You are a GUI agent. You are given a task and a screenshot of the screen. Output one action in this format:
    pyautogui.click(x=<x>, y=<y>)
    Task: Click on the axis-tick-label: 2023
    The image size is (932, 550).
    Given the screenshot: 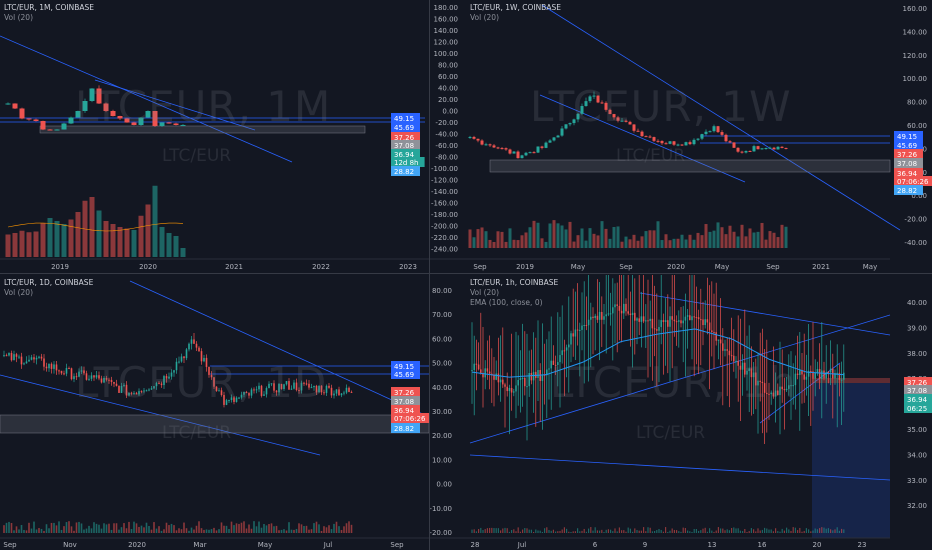 What is the action you would take?
    pyautogui.click(x=408, y=267)
    